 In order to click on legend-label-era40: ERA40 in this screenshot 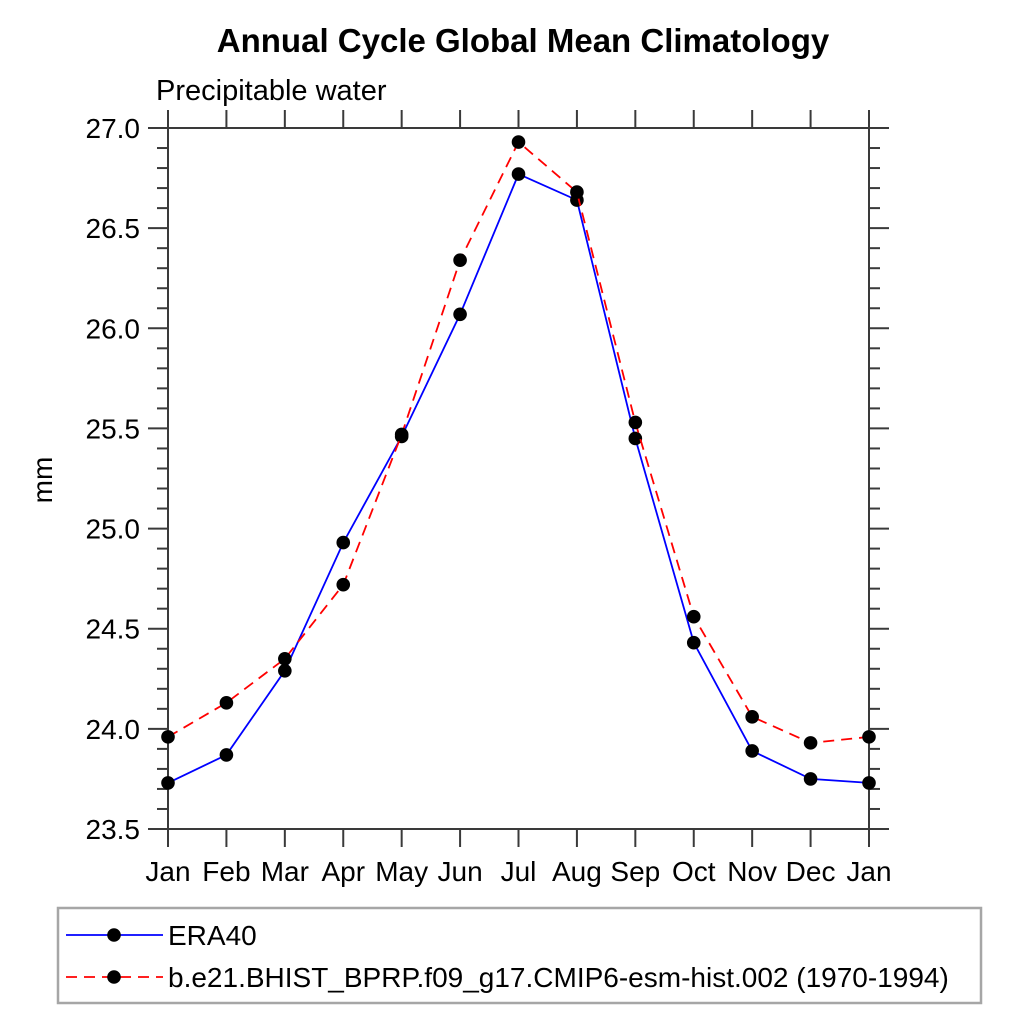, I will do `click(212, 935)`.